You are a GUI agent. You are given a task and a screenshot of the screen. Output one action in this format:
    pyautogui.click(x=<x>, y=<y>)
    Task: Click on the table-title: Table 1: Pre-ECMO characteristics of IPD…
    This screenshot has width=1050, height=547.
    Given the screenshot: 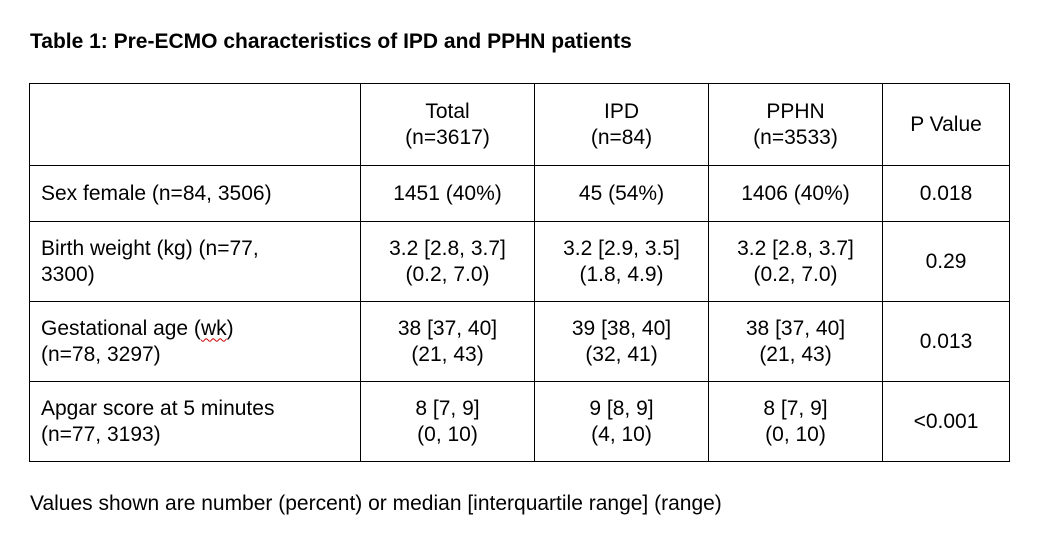 What is the action you would take?
    pyautogui.click(x=331, y=41)
    